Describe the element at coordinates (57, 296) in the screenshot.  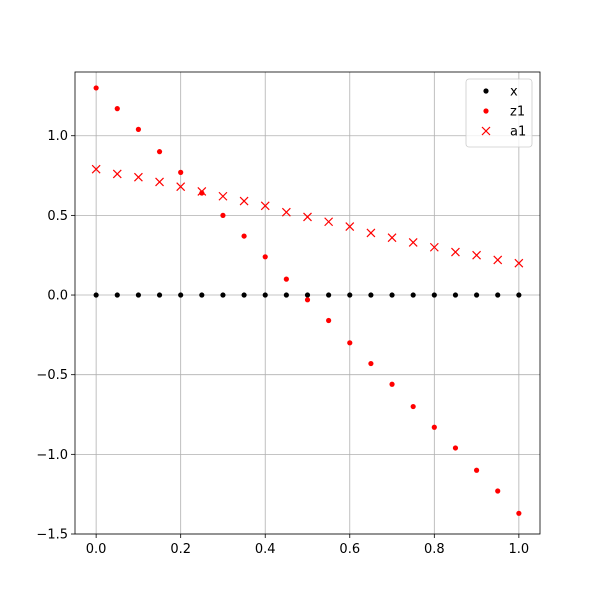
I see `y-tick-label: 0.0` at that location.